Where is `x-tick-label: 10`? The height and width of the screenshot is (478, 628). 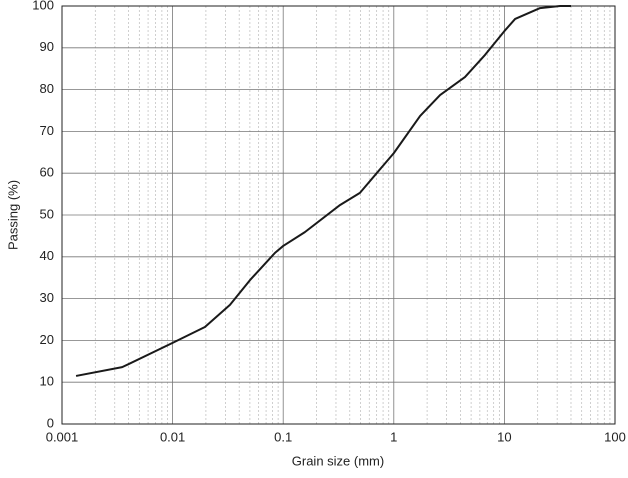 x-tick-label: 10 is located at coordinates (504, 436).